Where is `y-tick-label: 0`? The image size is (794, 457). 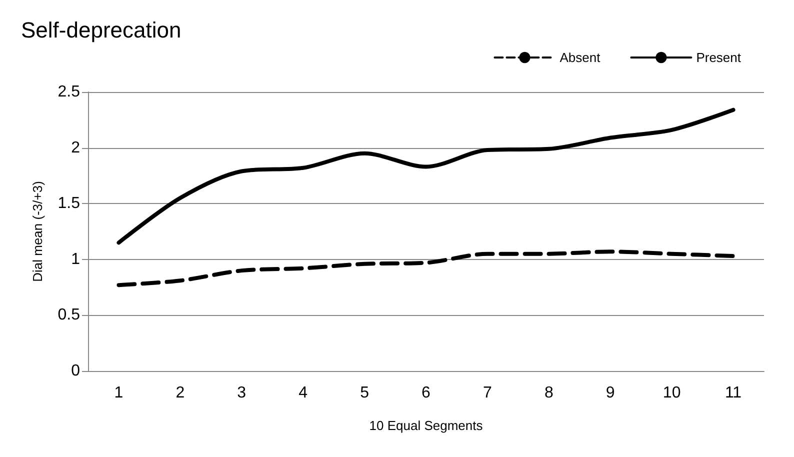 y-tick-label: 0 is located at coordinates (75, 371).